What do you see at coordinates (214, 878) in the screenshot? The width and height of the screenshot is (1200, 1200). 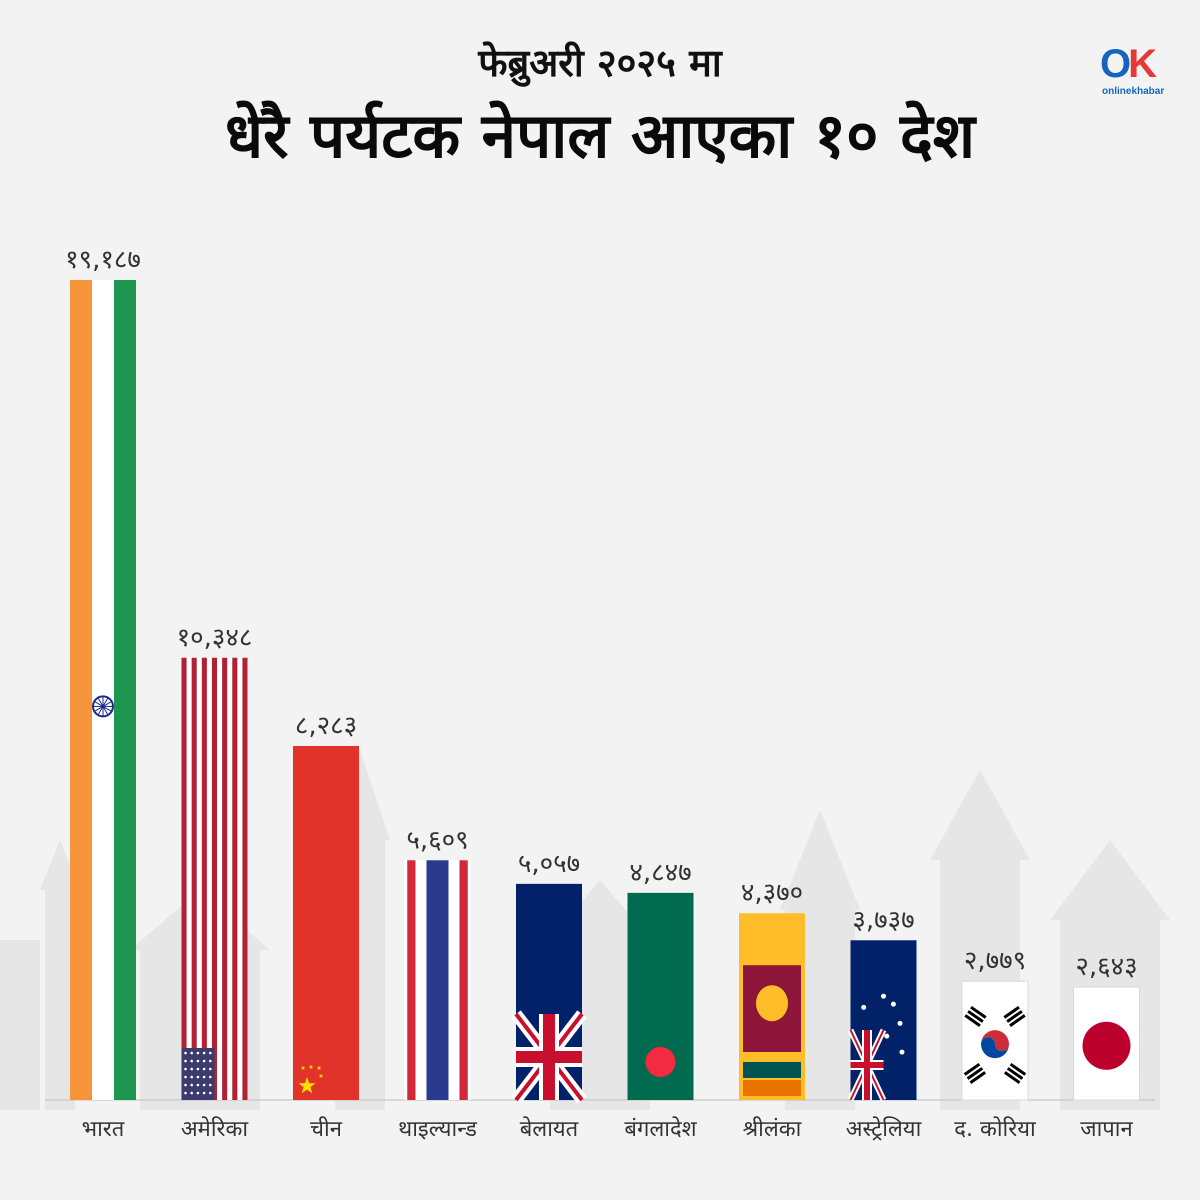 I see `usa-flag-bar` at bounding box center [214, 878].